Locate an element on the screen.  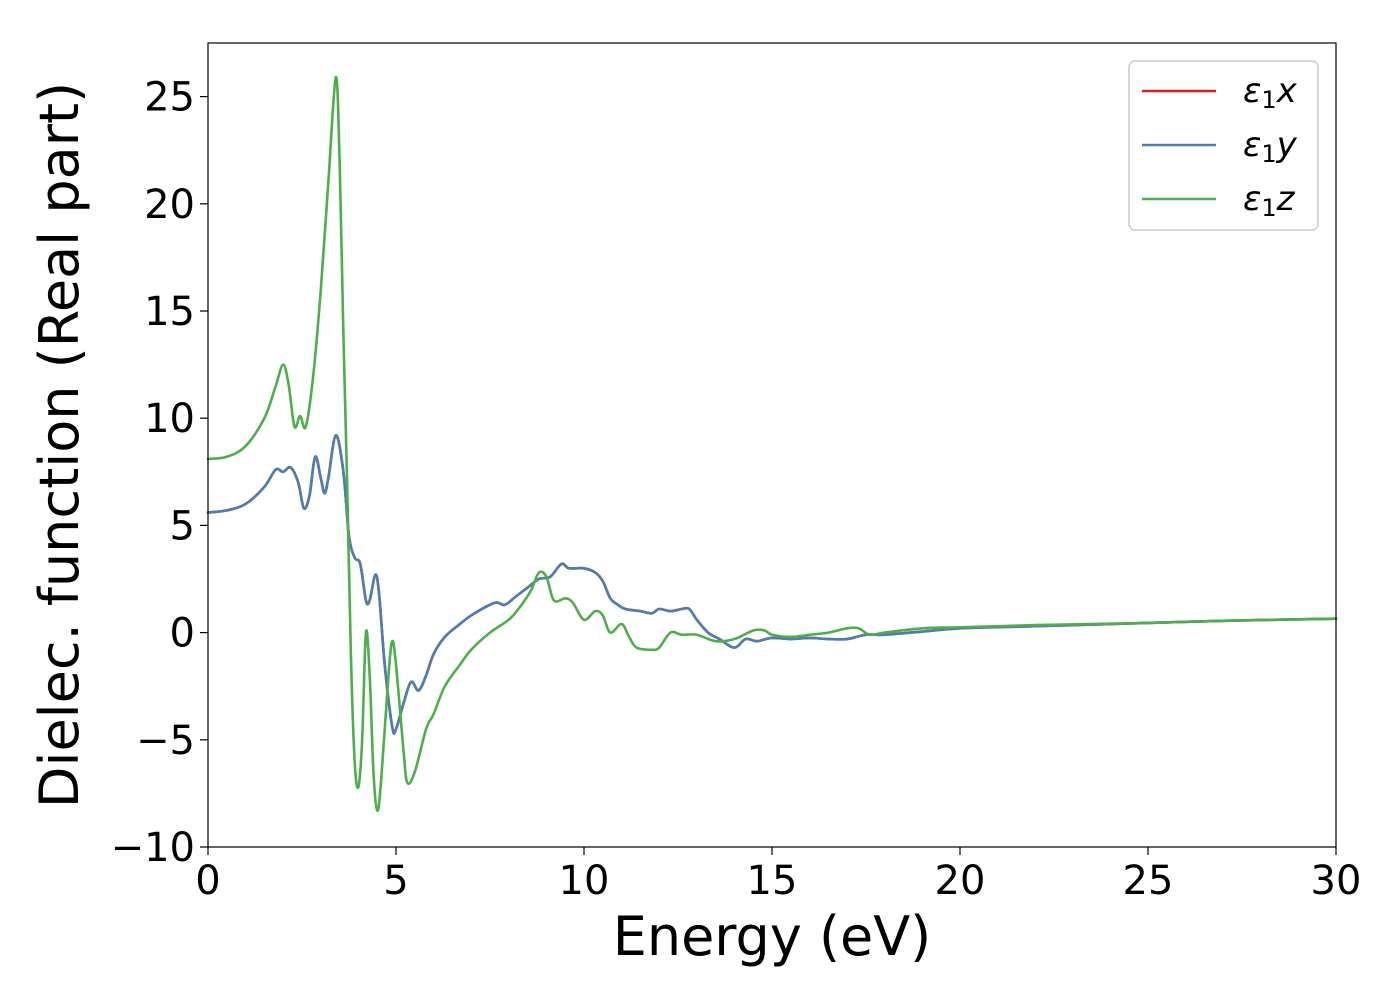
y-tick-label: −5 is located at coordinates (165, 741).